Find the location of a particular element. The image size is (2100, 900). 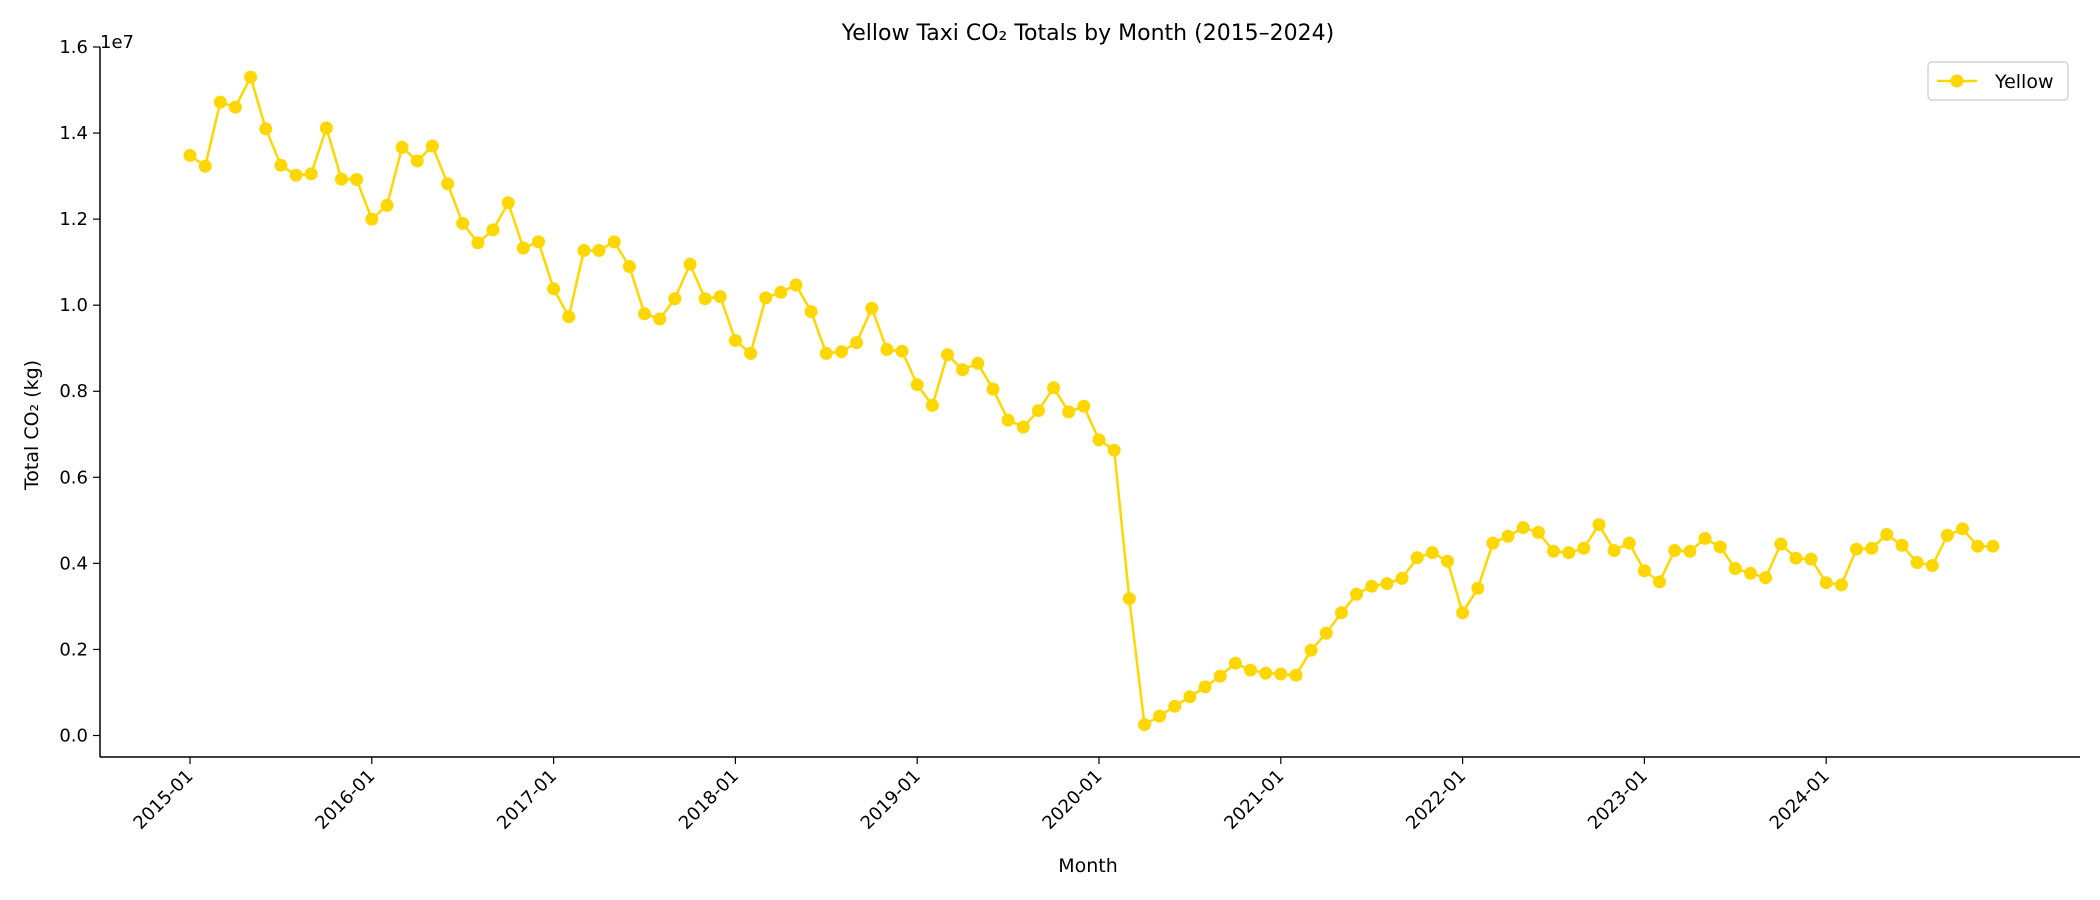

x-tick-label: 2018-01 is located at coordinates (709, 800).